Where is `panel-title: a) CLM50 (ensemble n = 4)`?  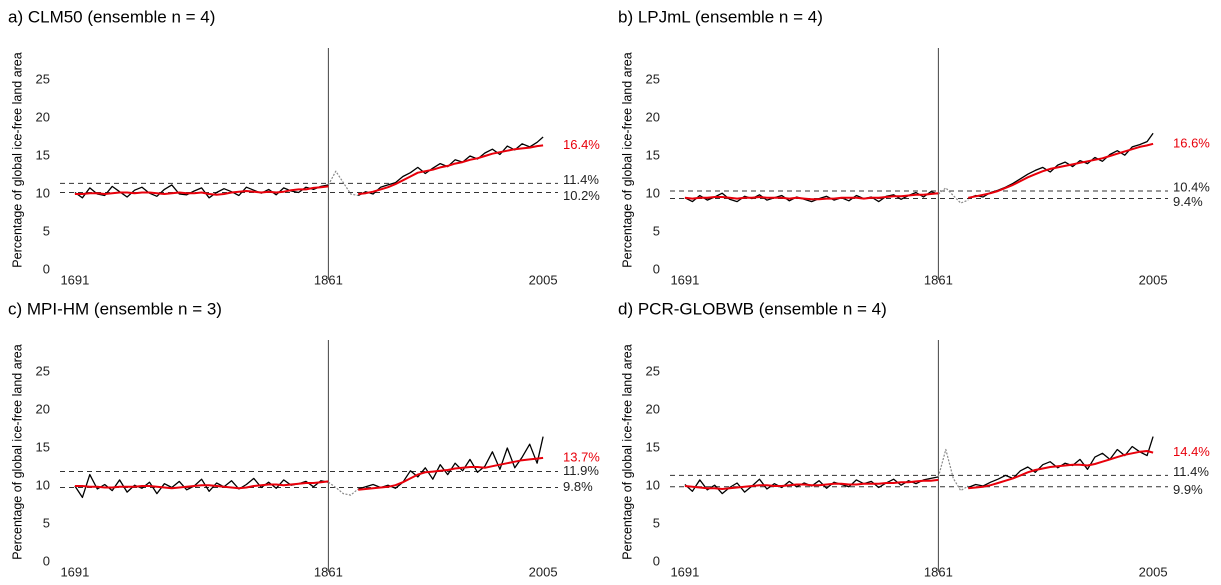 panel-title: a) CLM50 (ensemble n = 4) is located at coordinates (111, 16).